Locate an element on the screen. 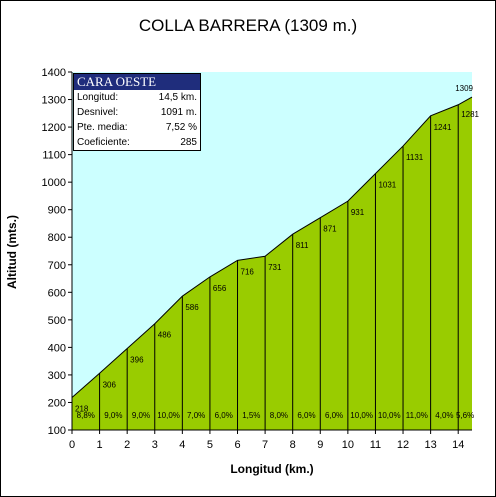 The width and height of the screenshot is (496, 497). altitude-label: 871 is located at coordinates (330, 229).